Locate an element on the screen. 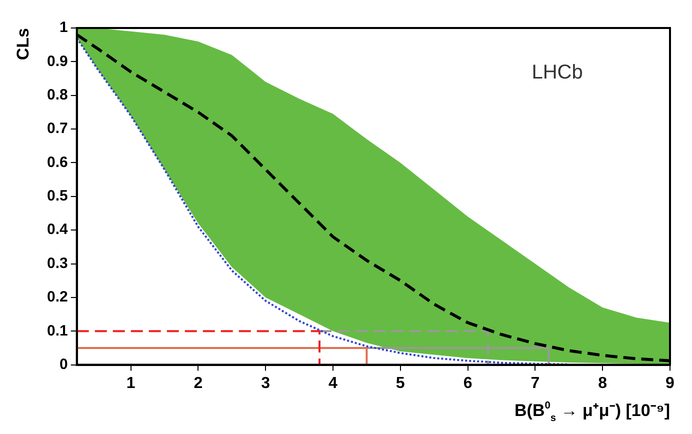 The height and width of the screenshot is (434, 692). y-tick-label: 0.4 is located at coordinates (57, 229).